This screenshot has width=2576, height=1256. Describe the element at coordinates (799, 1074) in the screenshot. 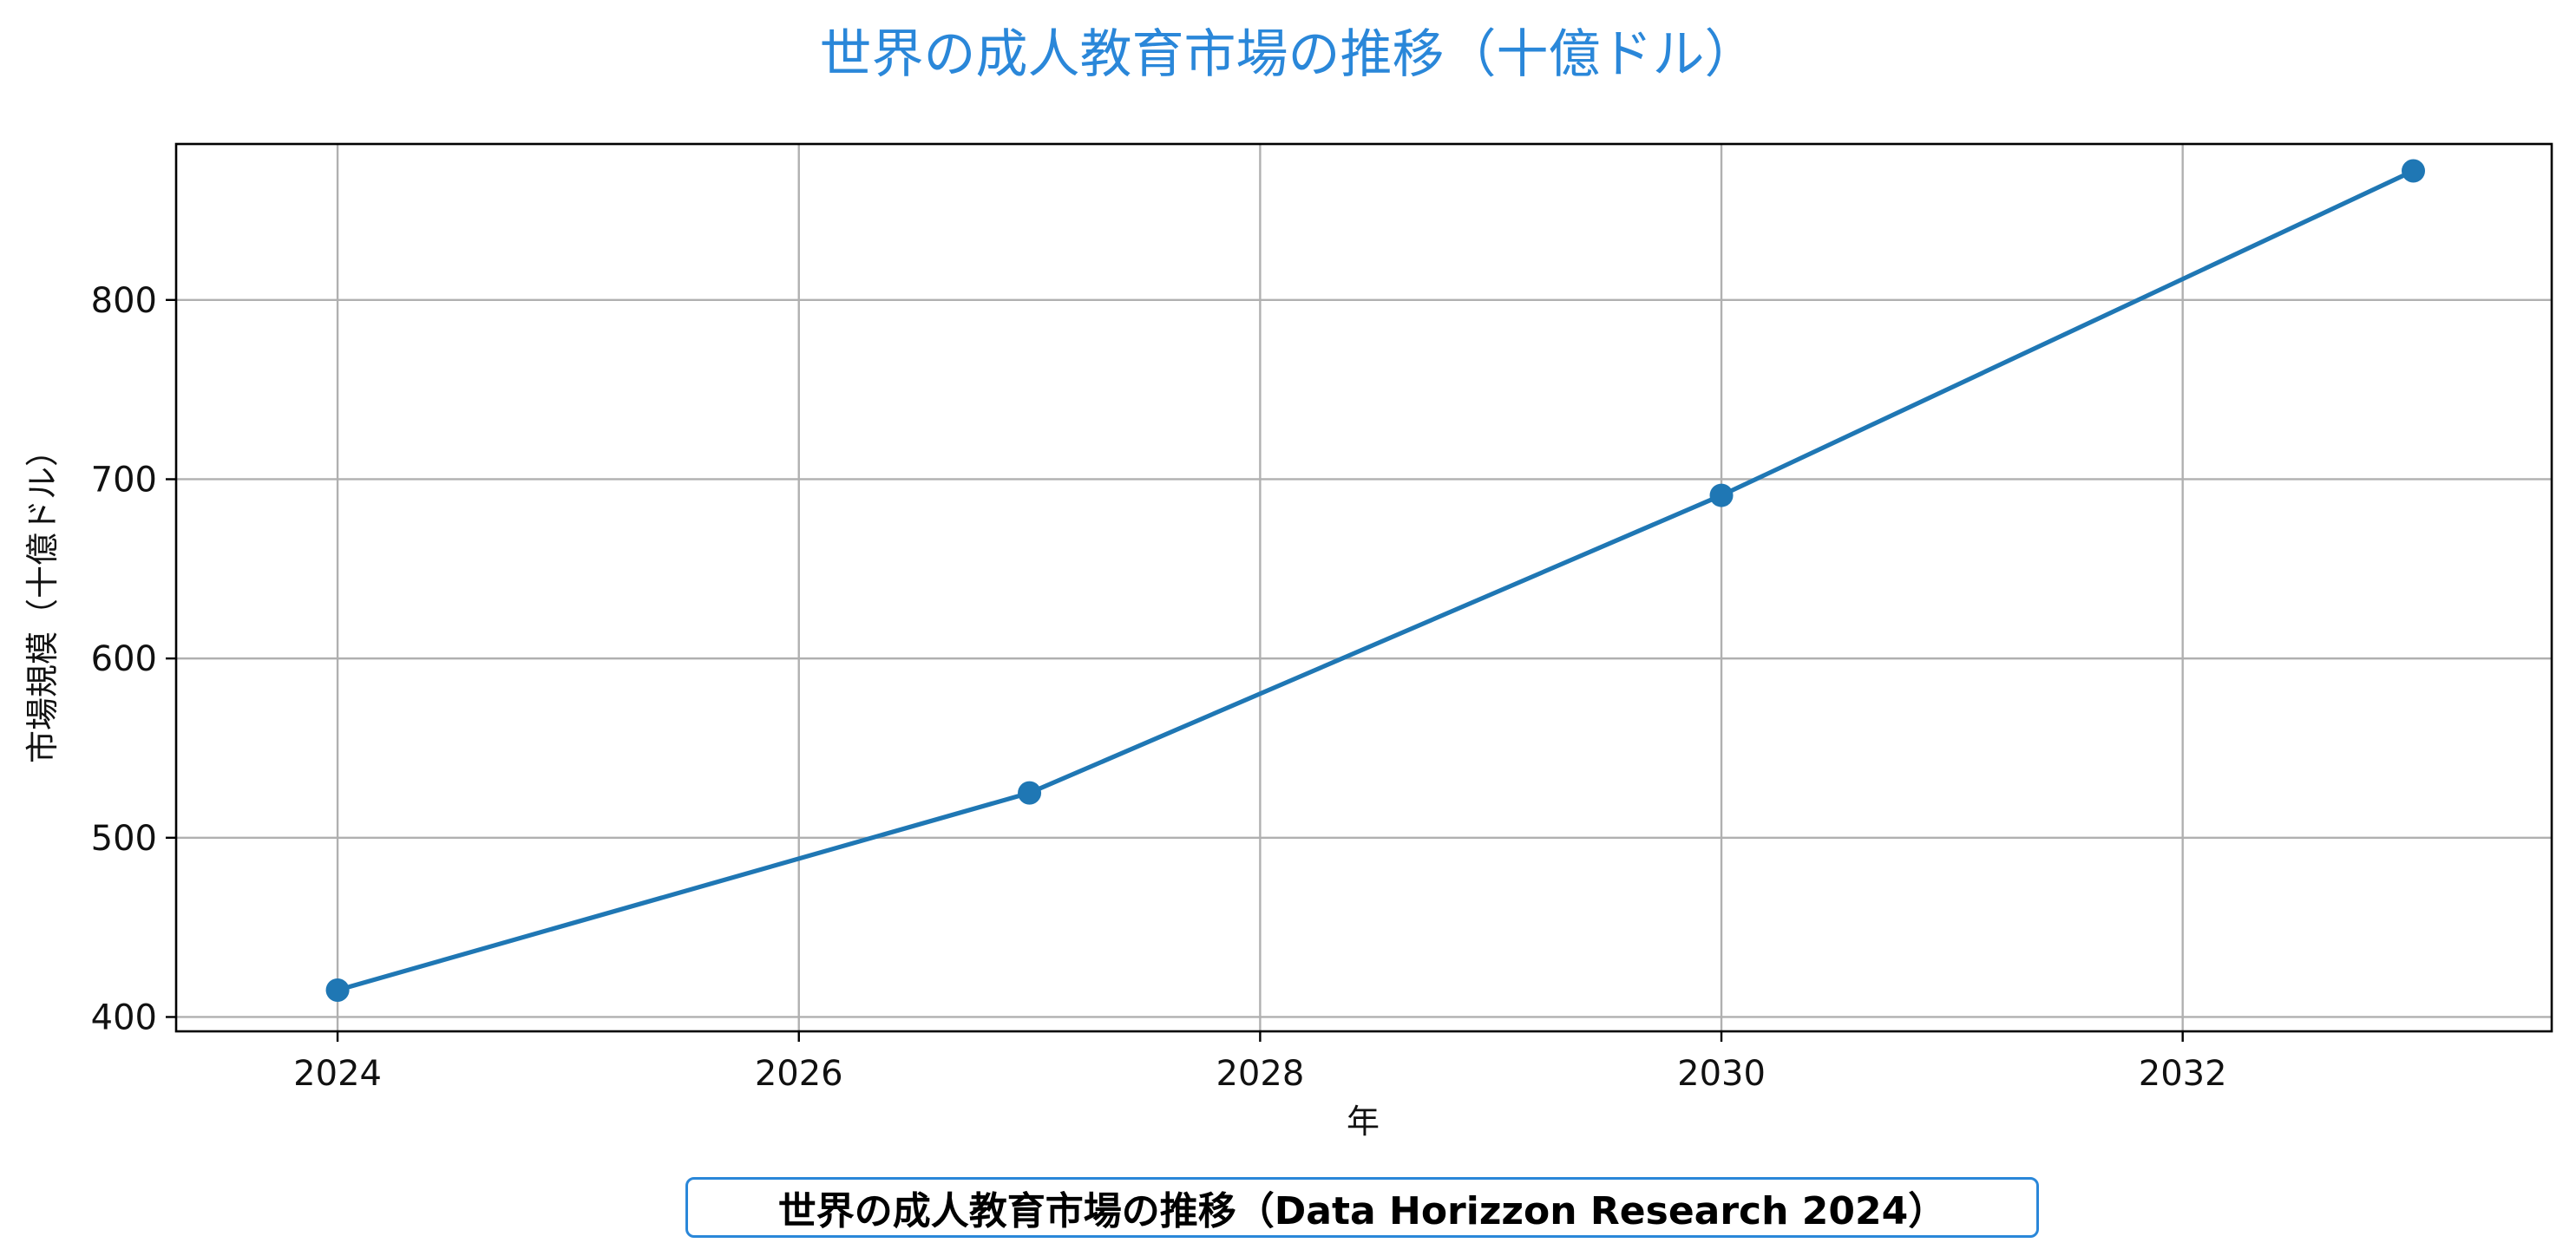

I see `x-tick-label-2026: 2026` at that location.